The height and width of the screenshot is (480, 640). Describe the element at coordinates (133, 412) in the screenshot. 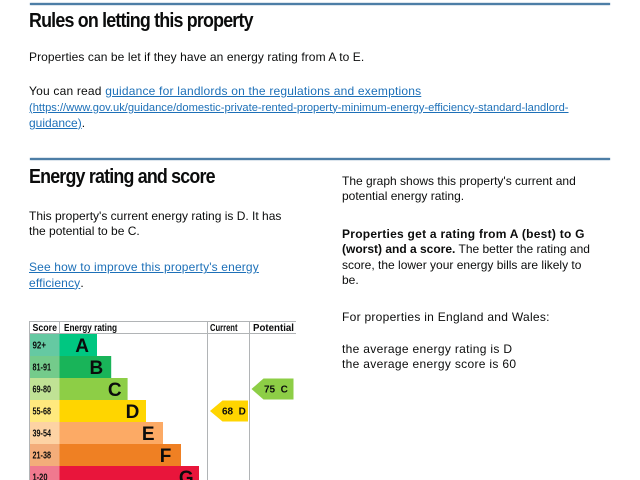

I see `svg-text: D` at that location.